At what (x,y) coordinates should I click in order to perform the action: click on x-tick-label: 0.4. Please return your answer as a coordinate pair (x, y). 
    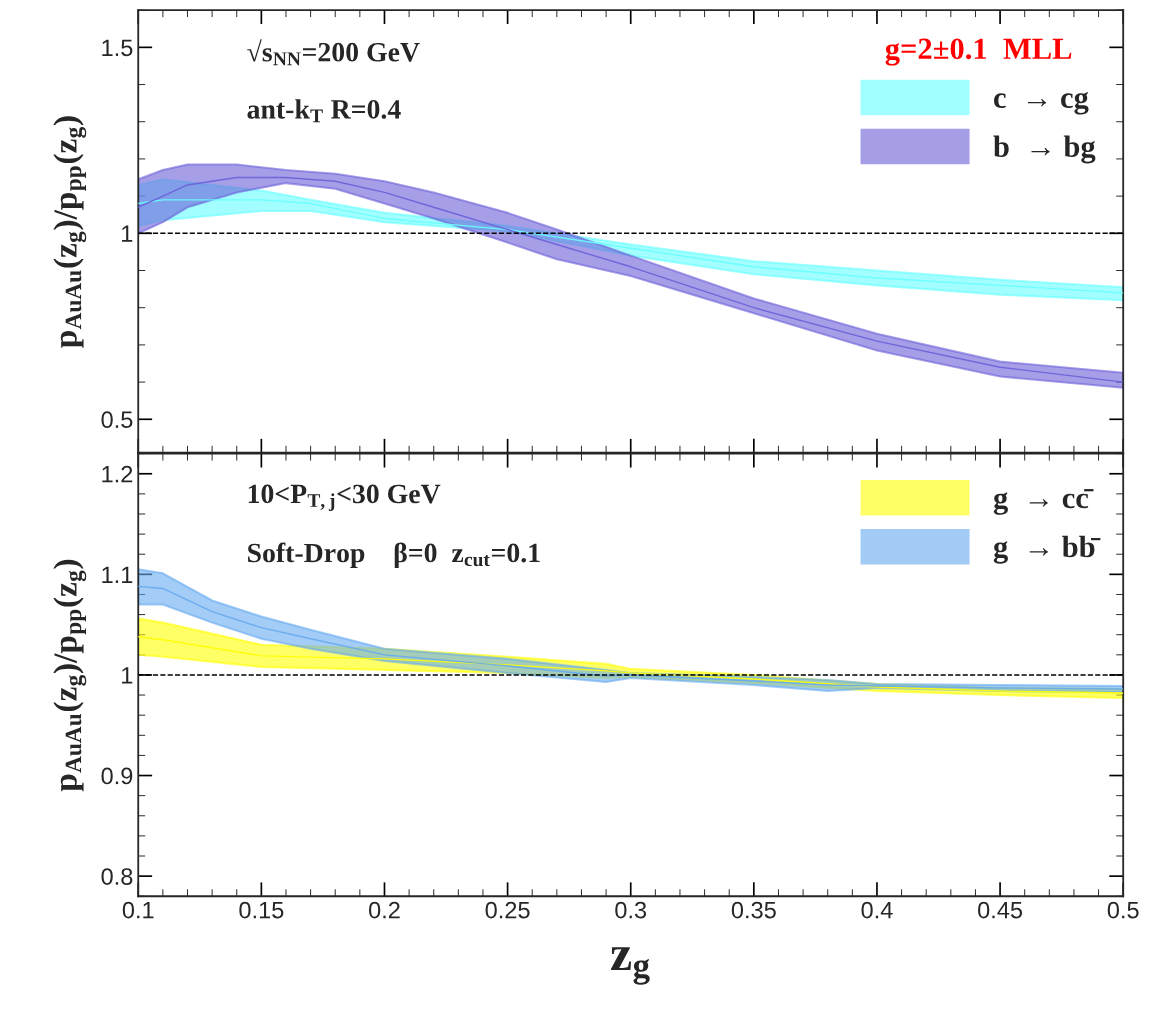
    Looking at the image, I should click on (877, 910).